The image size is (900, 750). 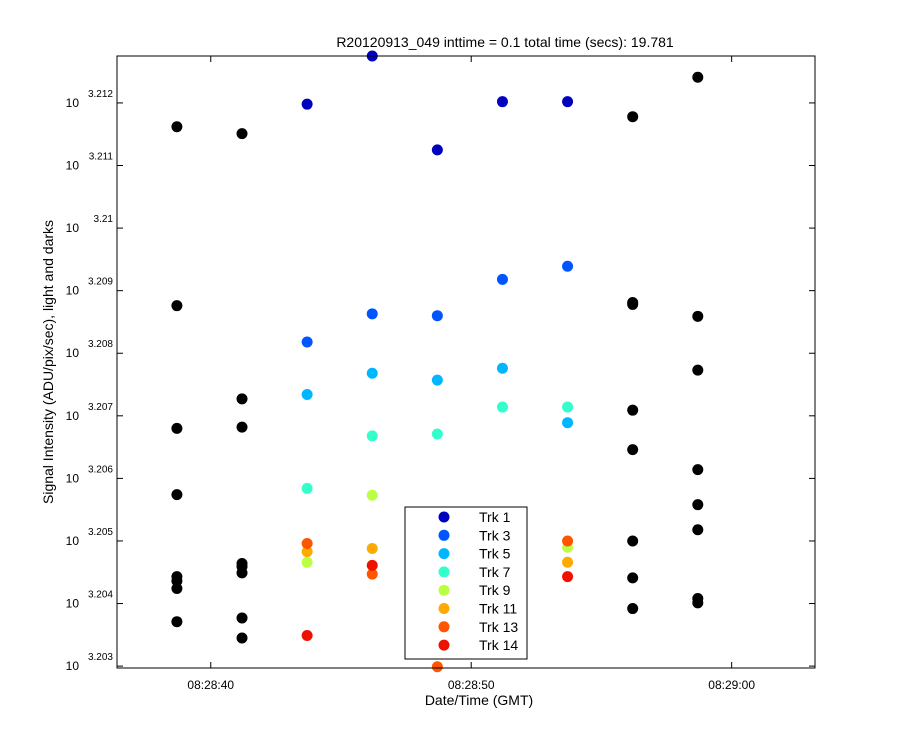 What do you see at coordinates (100, 657) in the screenshot?
I see `y-tick-exponent: 3.203` at bounding box center [100, 657].